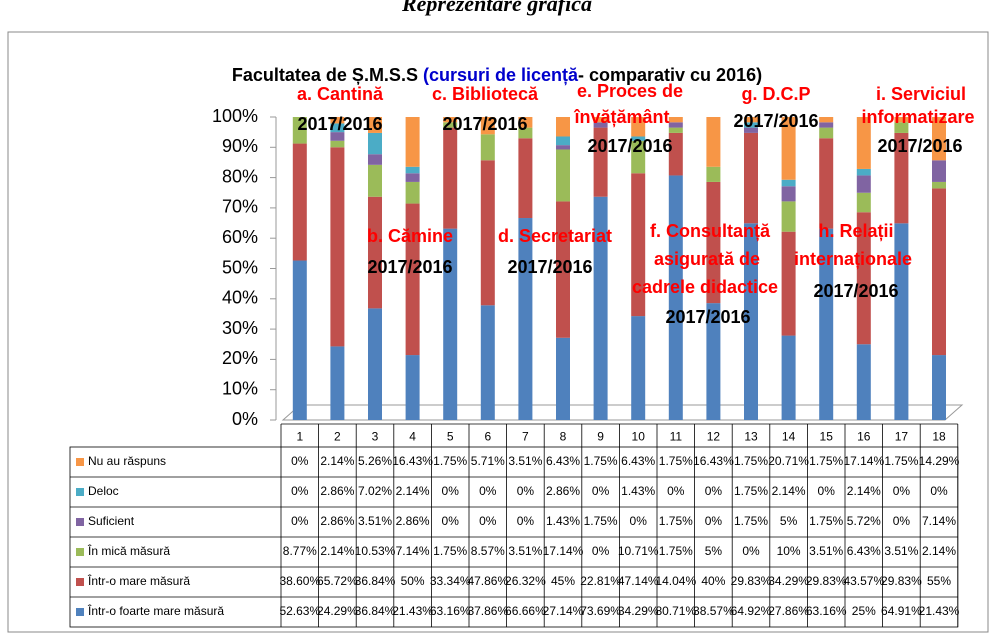 Image resolution: width=997 pixels, height=639 pixels. What do you see at coordinates (337, 581) in the screenshot?
I see `data-label: 65.72%` at bounding box center [337, 581].